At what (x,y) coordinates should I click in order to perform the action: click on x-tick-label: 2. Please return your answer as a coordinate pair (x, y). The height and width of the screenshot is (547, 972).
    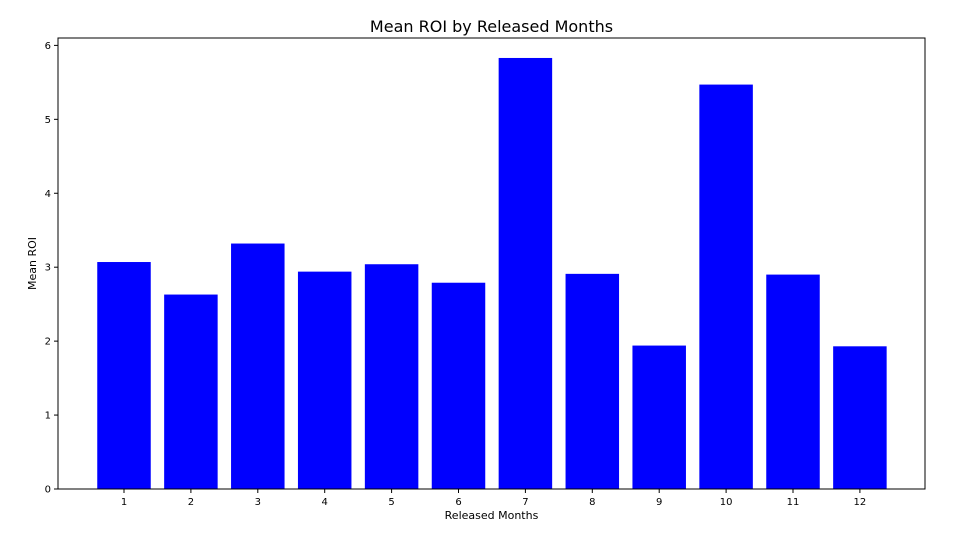
    Looking at the image, I should click on (191, 502).